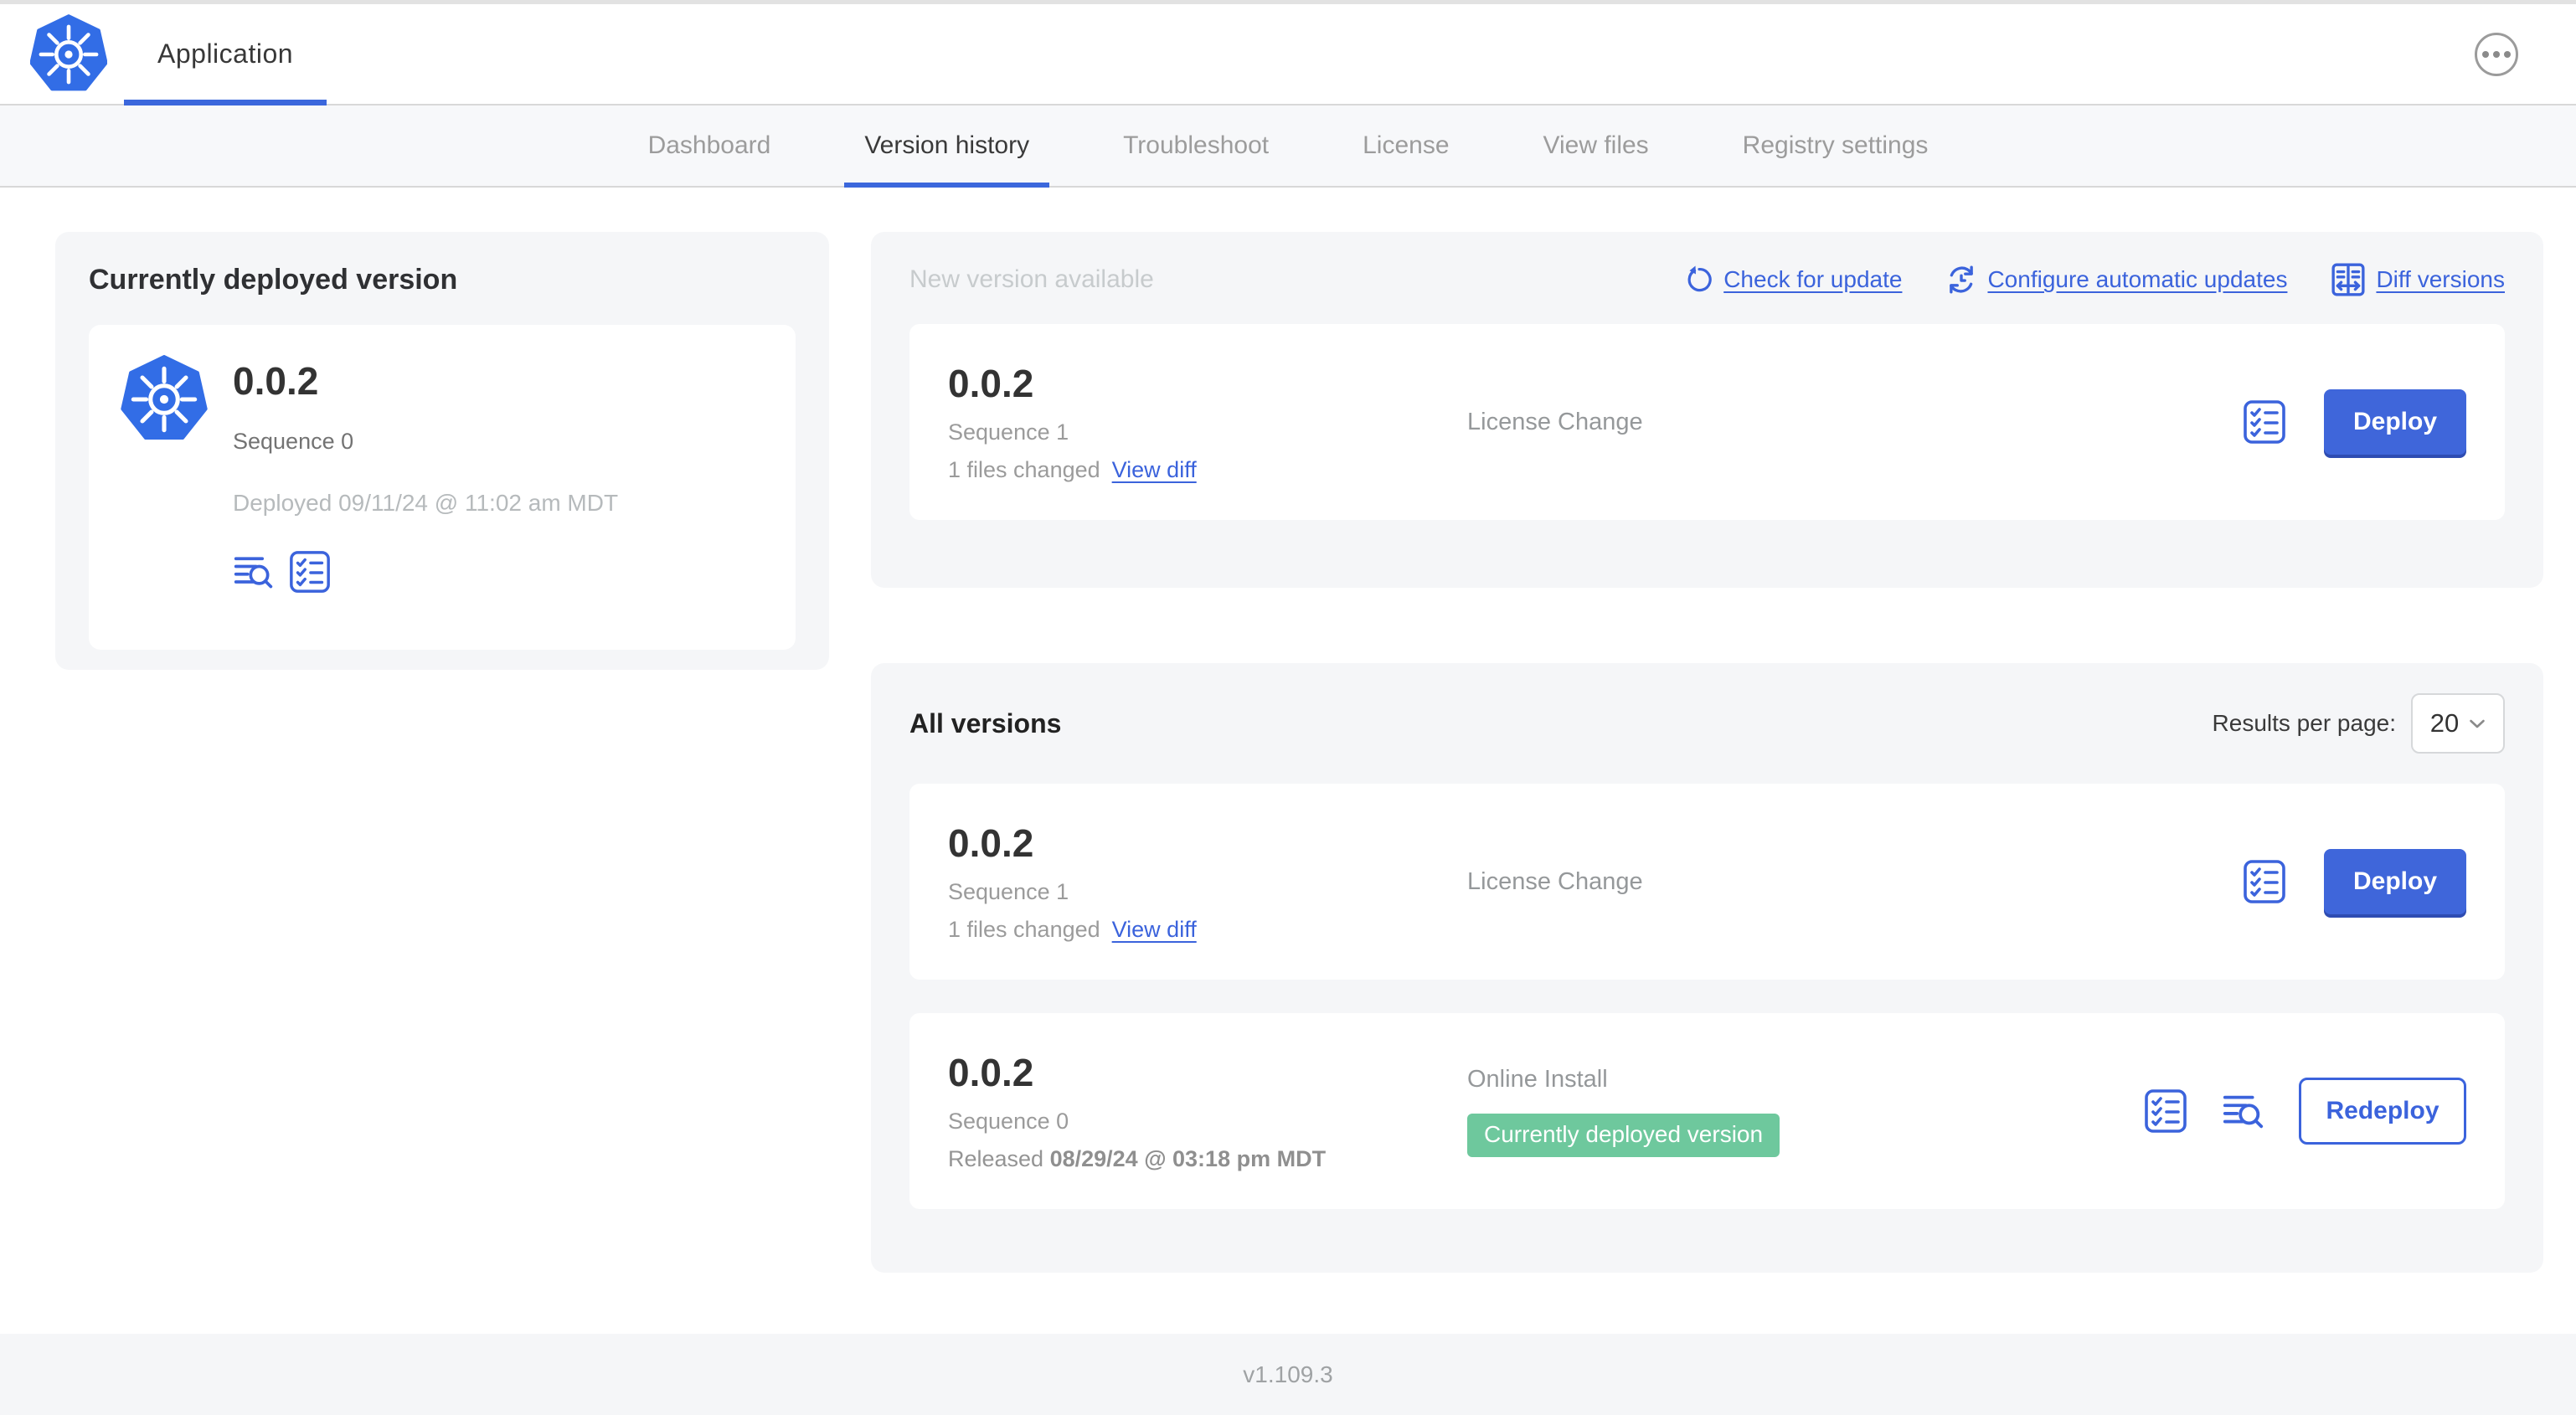 The width and height of the screenshot is (2576, 1415). I want to click on check-for-update-link: Check for update, so click(1792, 280).